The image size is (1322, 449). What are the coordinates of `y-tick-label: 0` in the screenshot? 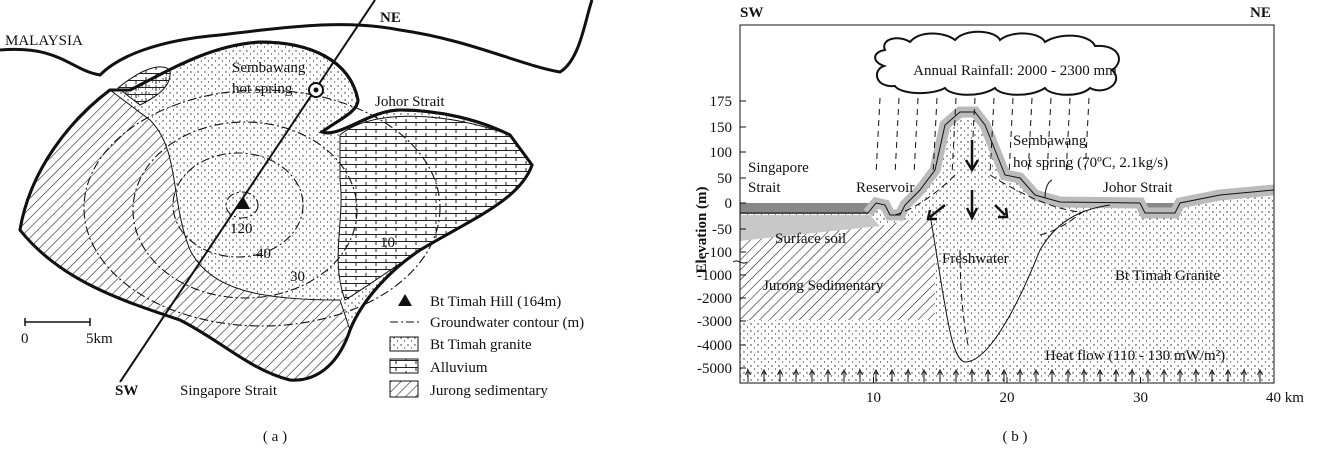 It's located at (729, 204).